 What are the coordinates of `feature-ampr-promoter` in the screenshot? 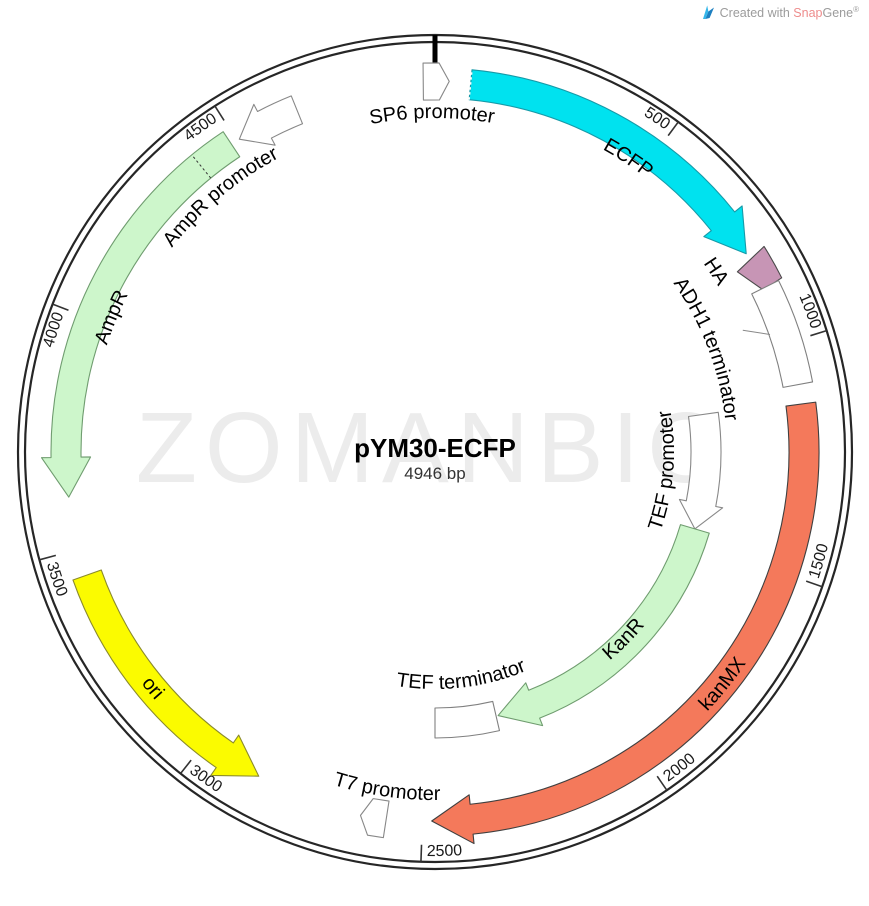 It's located at (271, 120).